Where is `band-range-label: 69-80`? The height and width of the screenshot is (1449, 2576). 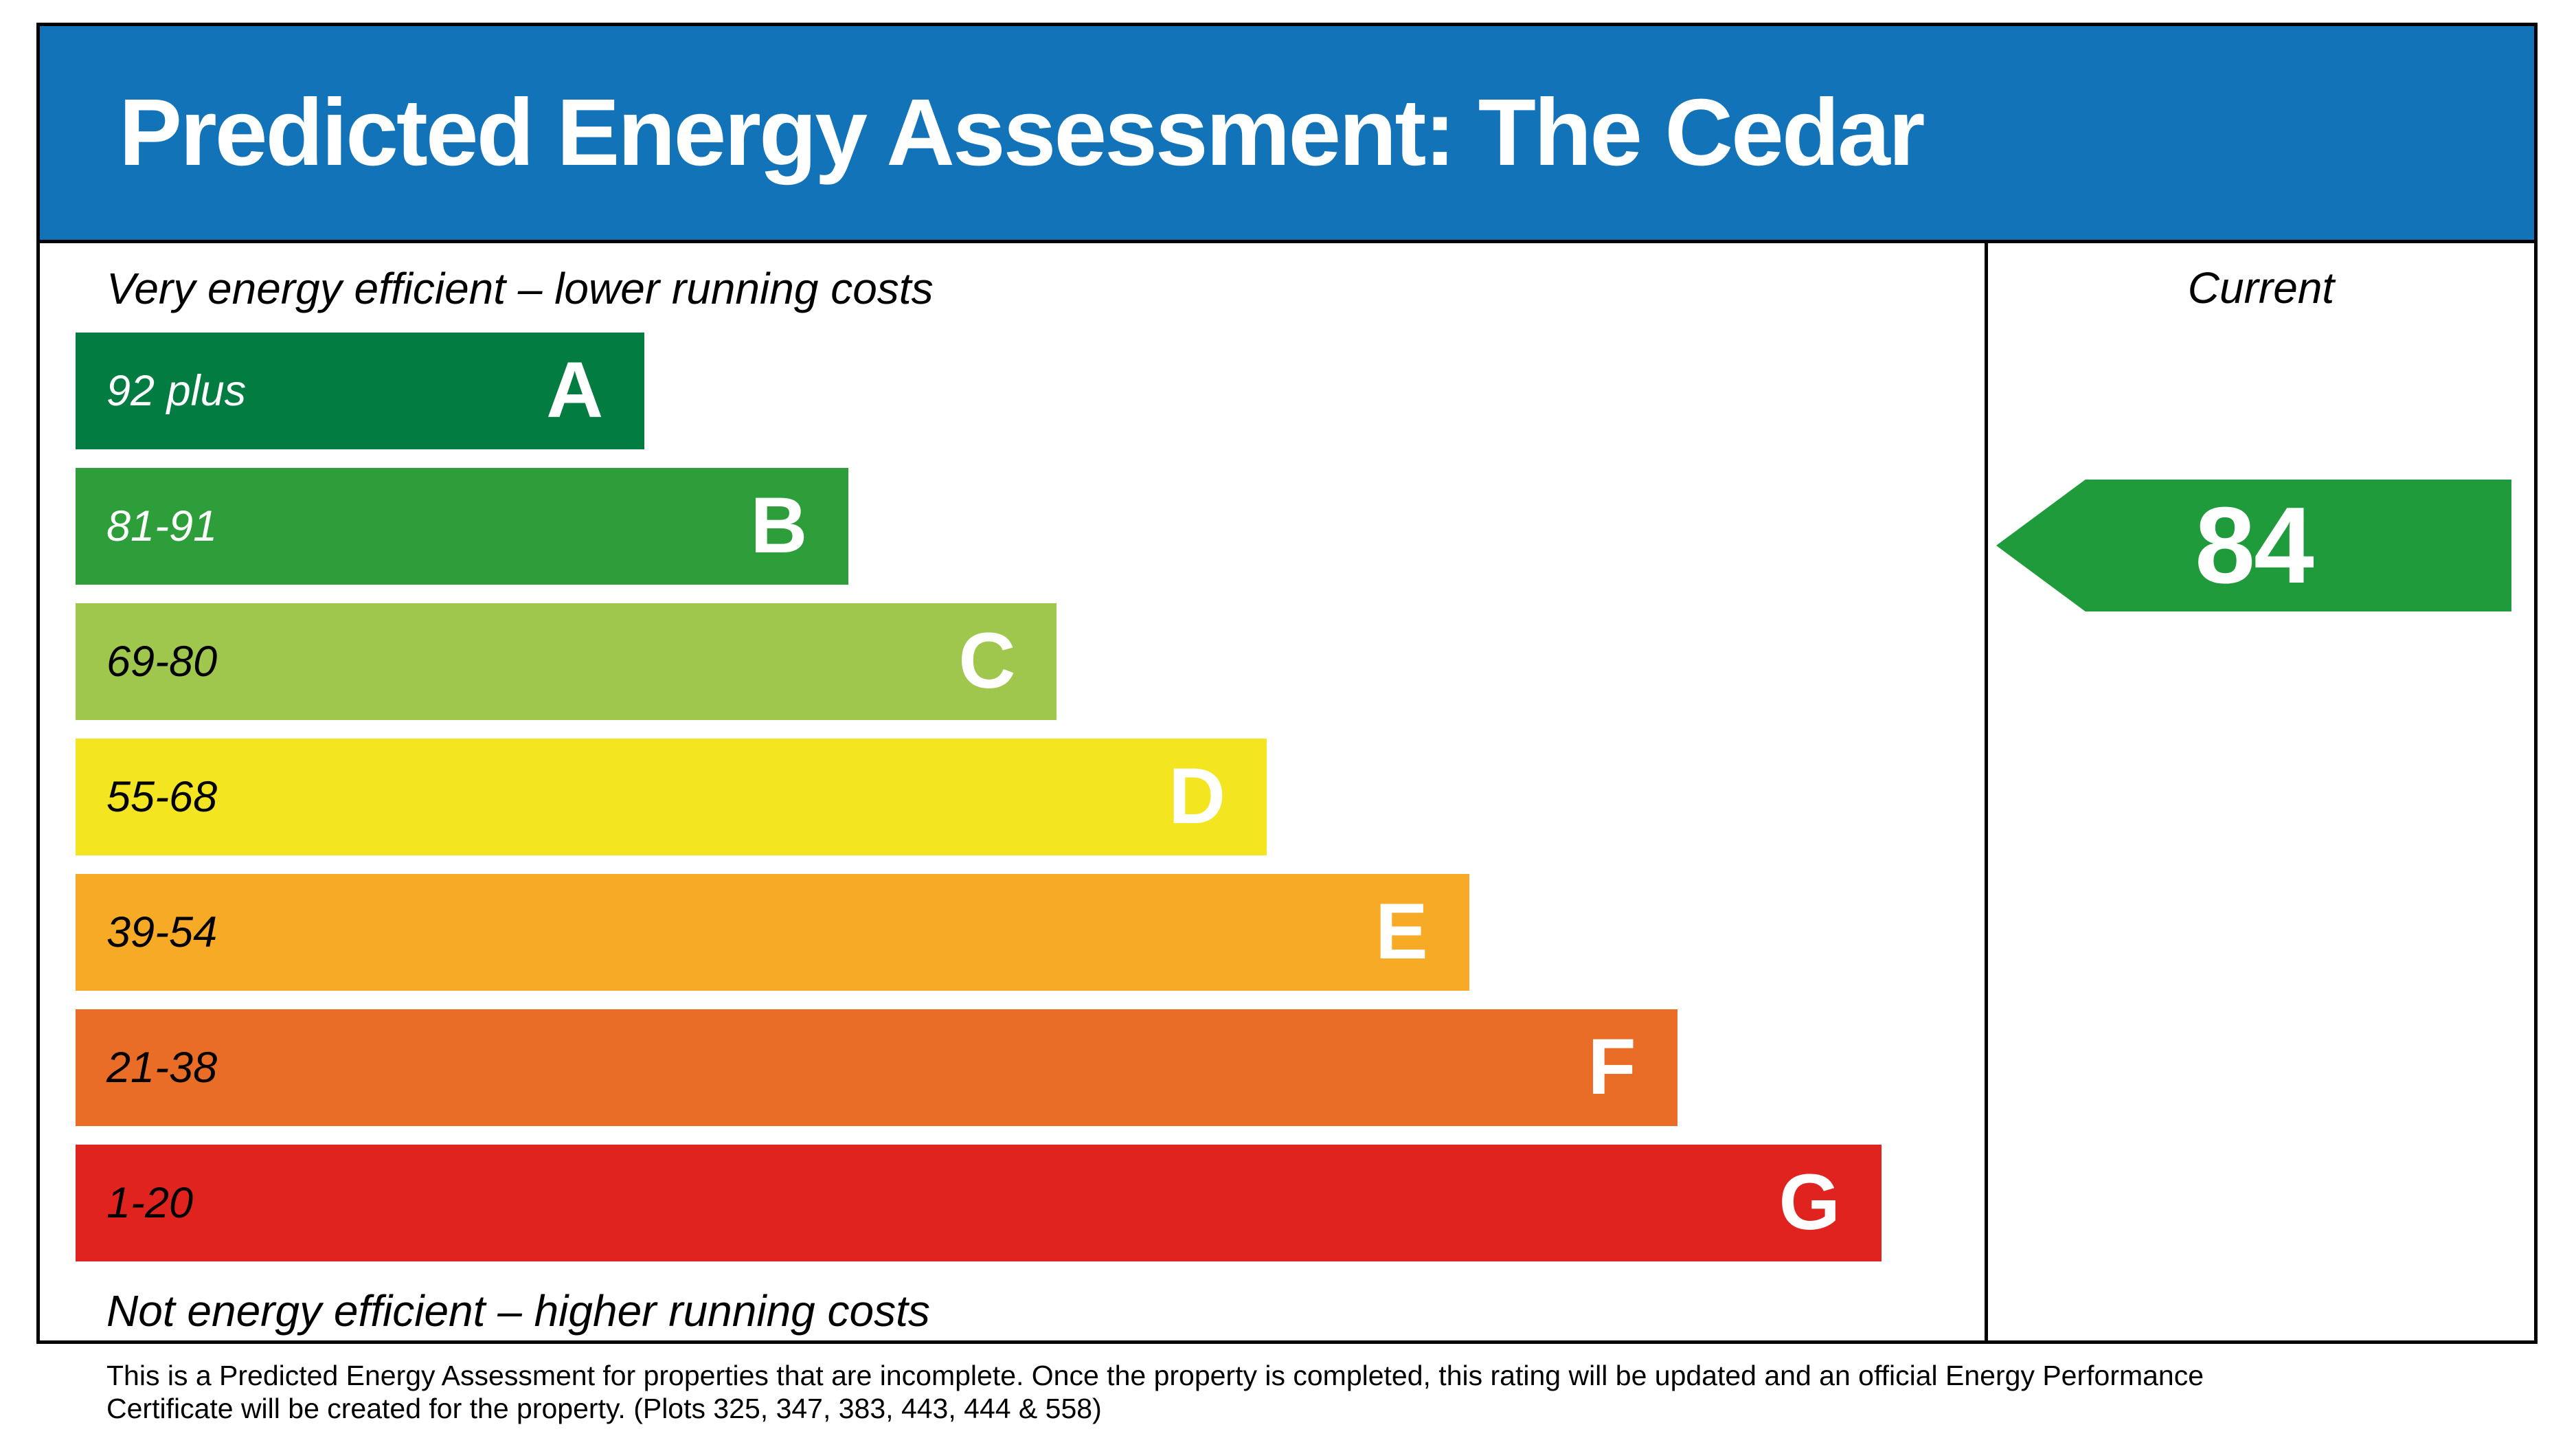 band-range-label: 69-80 is located at coordinates (162, 661).